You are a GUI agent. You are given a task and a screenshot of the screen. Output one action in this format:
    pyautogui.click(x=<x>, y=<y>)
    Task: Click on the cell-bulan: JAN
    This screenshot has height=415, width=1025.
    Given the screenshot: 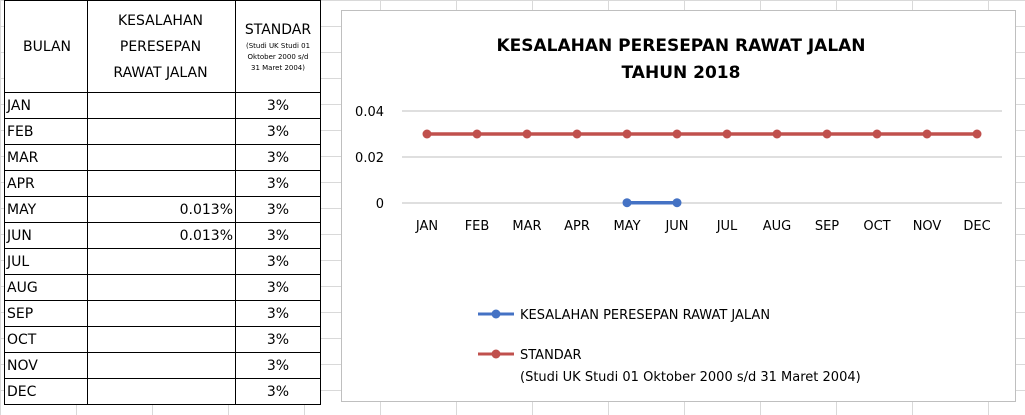 What is the action you would take?
    pyautogui.click(x=46, y=105)
    